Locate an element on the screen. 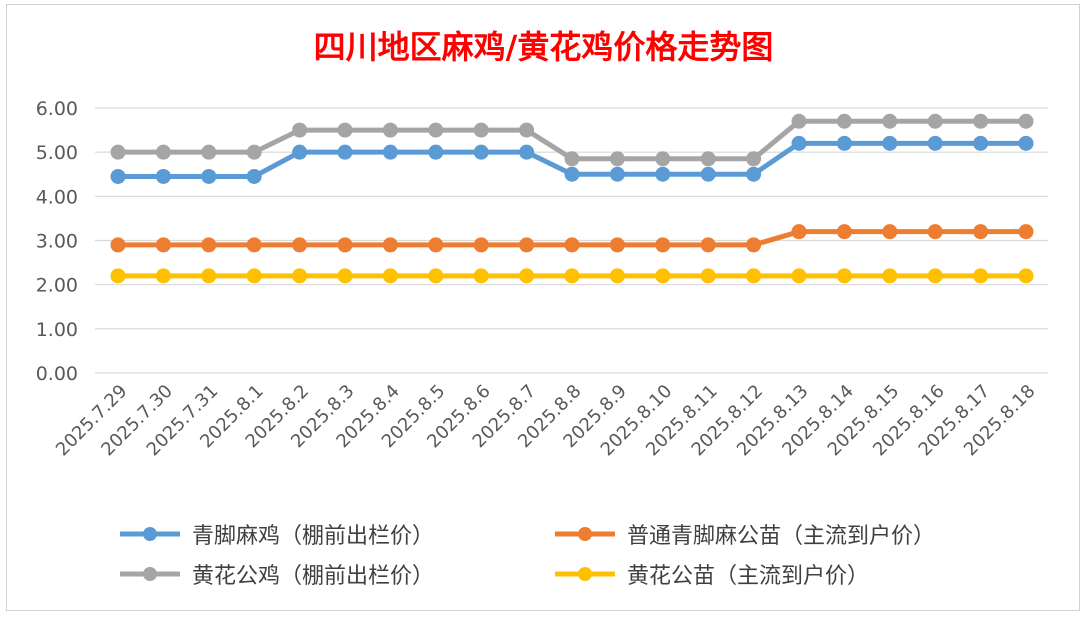  y-tick-label: 1.00 is located at coordinates (57, 330).